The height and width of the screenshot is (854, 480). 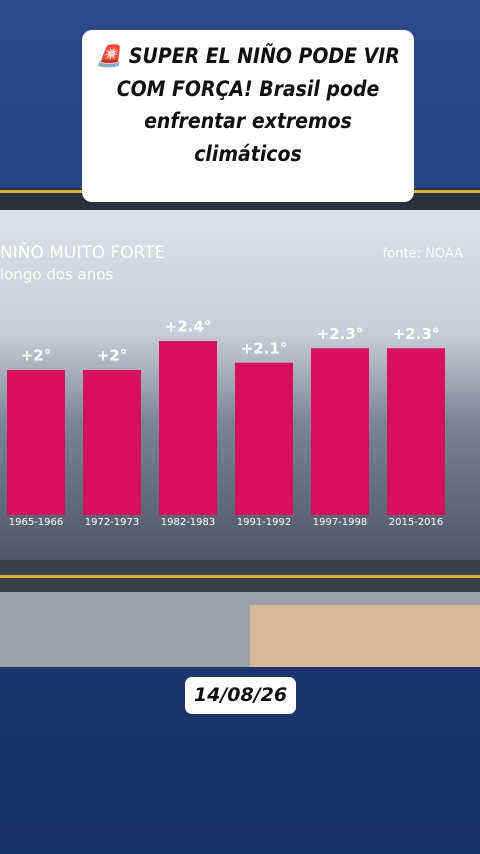 I want to click on date-label: 14/08/26, so click(x=240, y=695).